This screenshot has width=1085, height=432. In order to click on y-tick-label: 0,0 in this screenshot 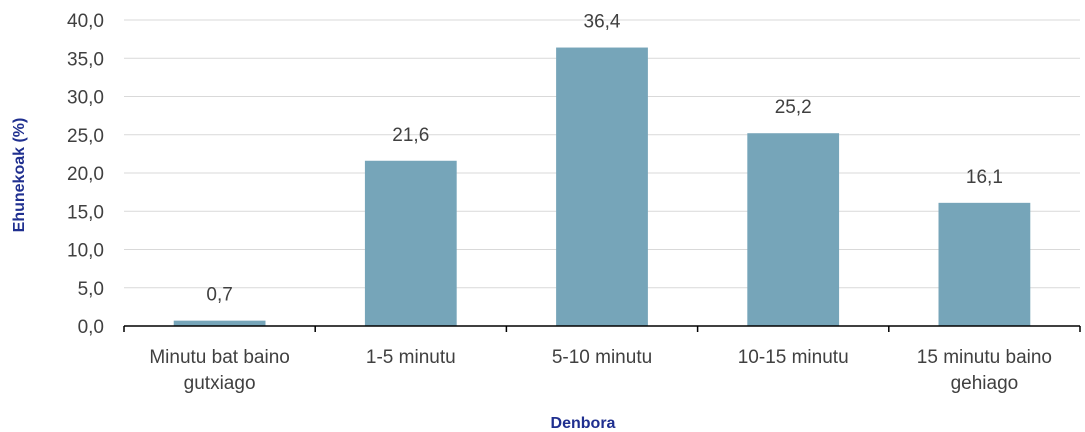, I will do `click(91, 327)`.